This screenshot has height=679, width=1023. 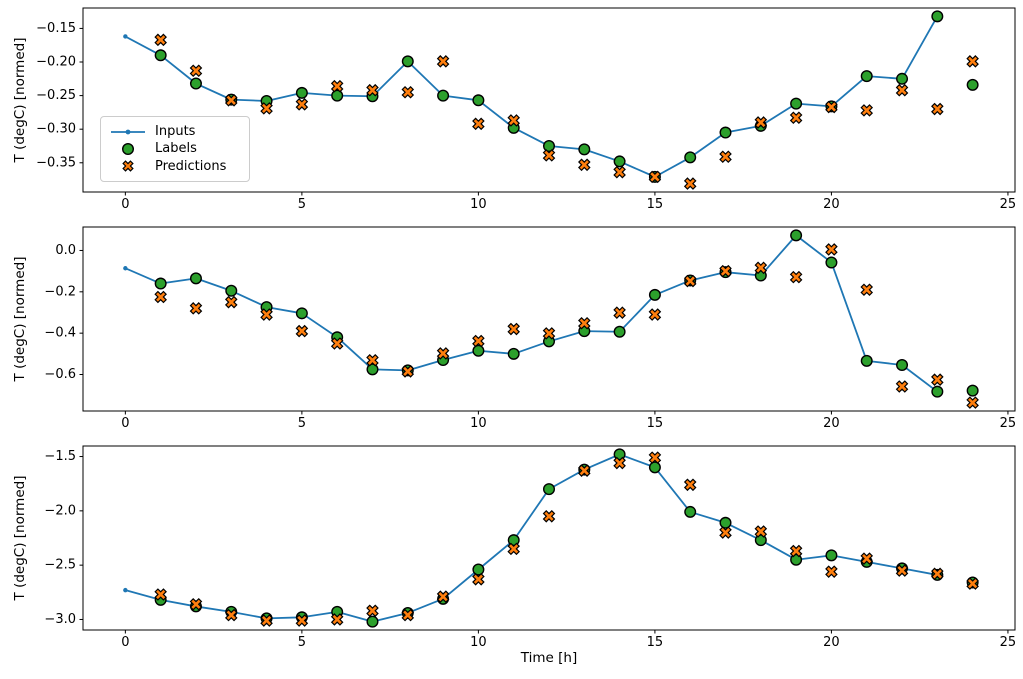 What do you see at coordinates (56, 62) in the screenshot?
I see `y-tick-label: −0.20` at bounding box center [56, 62].